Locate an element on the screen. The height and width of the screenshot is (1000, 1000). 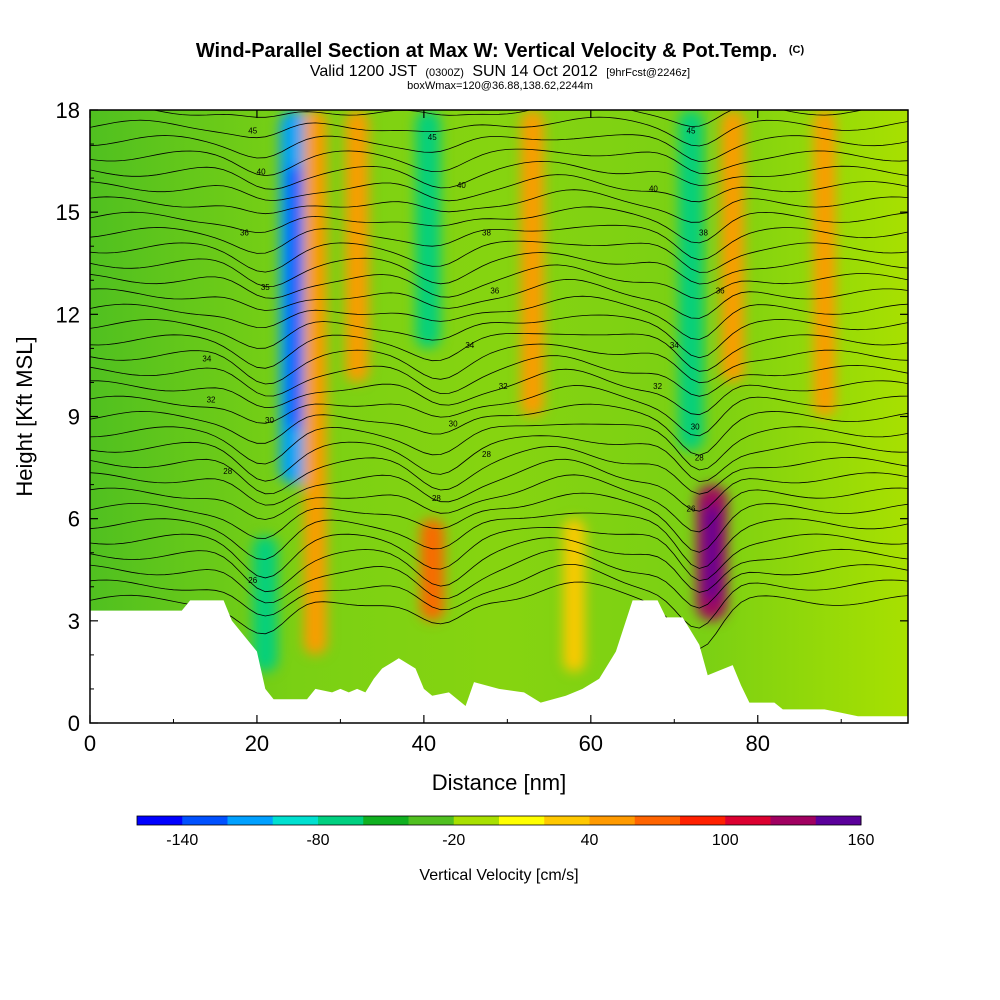
x-tick-label: 60 is located at coordinates (591, 743).